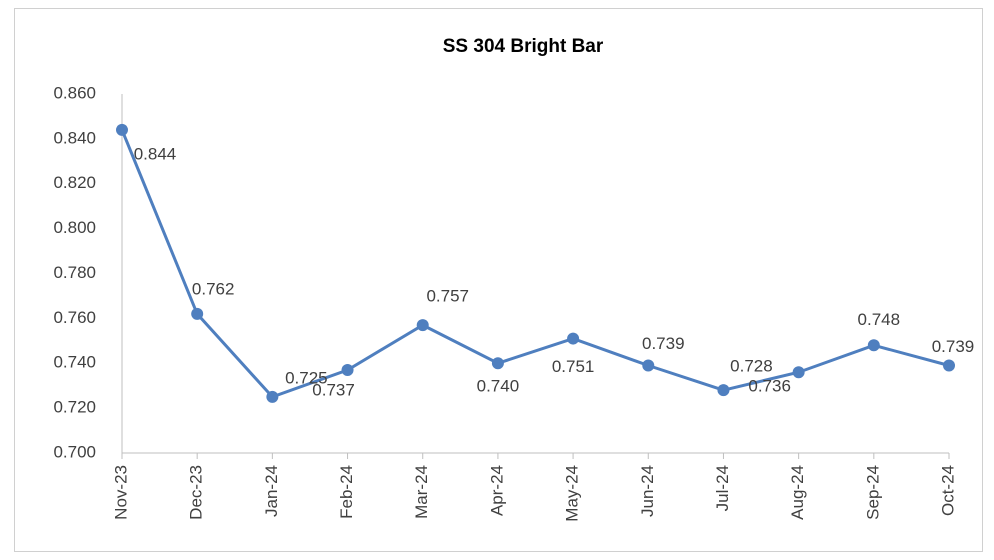 This screenshot has height=560, width=994. I want to click on y-tick-label: 0.760, so click(74, 317).